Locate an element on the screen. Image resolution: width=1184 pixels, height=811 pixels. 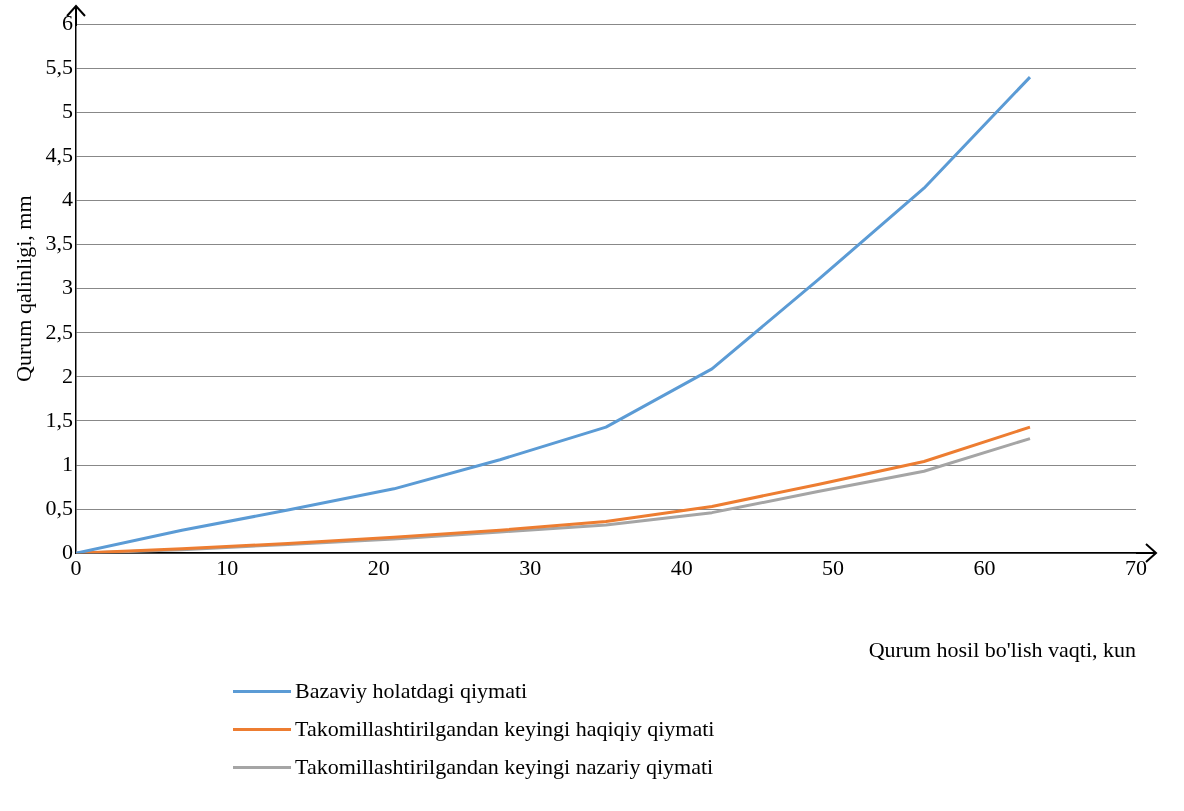
x-tick-label: 60 is located at coordinates (984, 568).